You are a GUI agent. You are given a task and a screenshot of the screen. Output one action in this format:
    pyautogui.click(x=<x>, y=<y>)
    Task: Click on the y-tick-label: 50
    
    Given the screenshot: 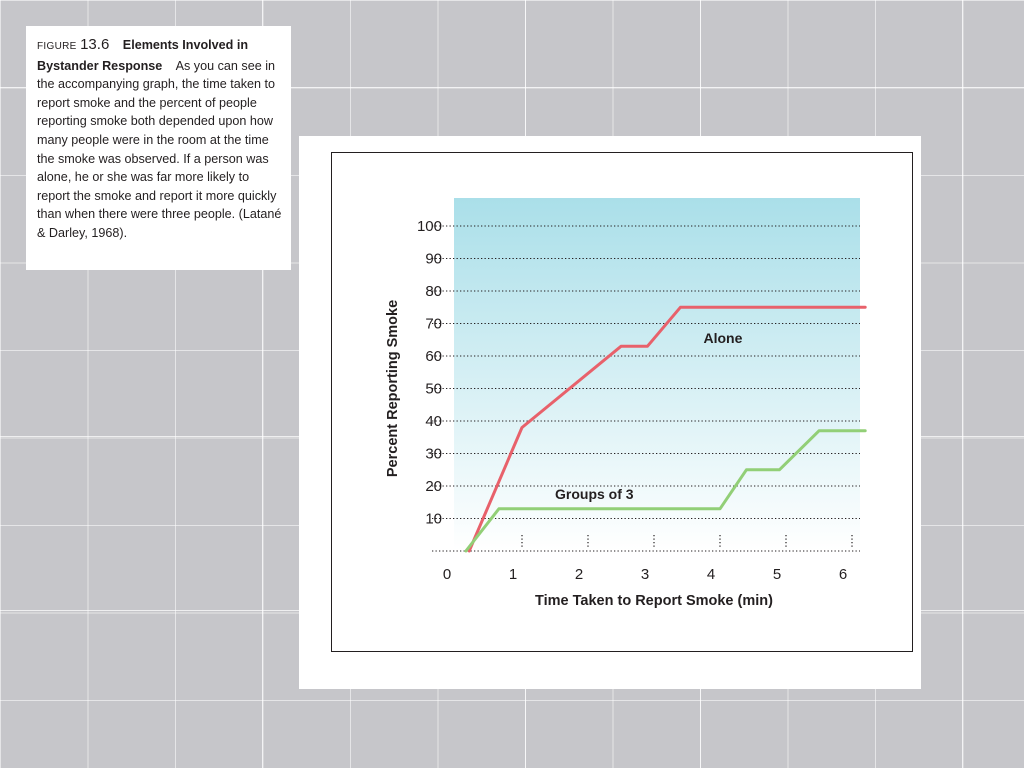 What is the action you would take?
    pyautogui.click(x=433, y=389)
    